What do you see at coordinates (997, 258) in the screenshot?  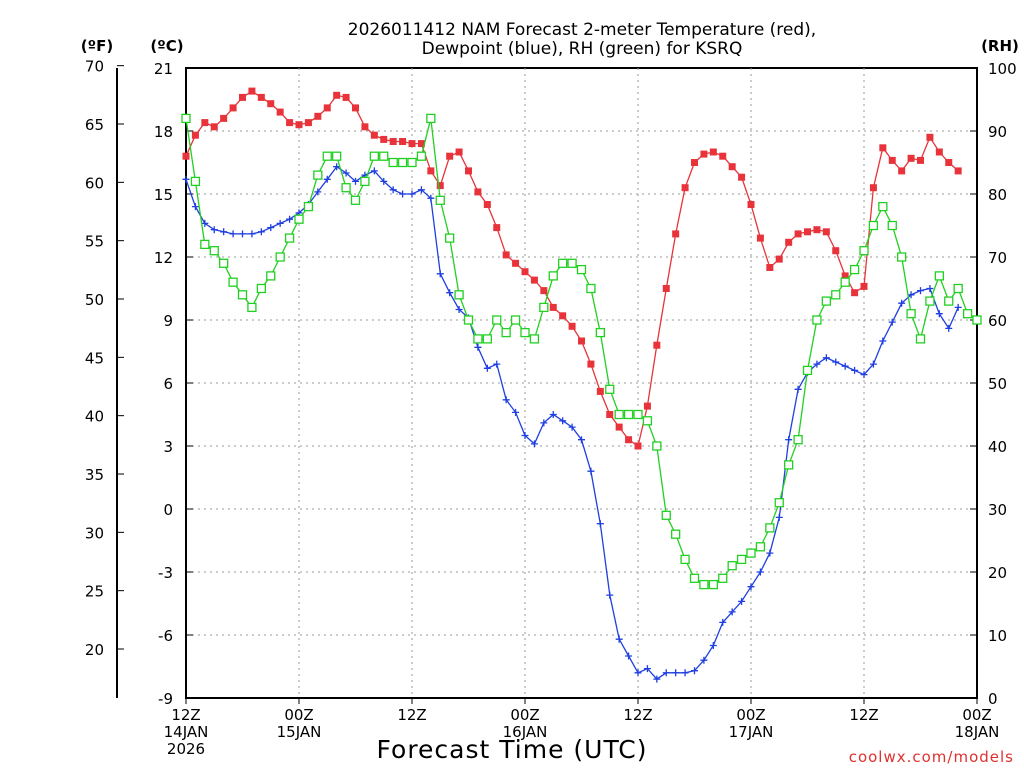 I see `rh-tick-label: 70` at bounding box center [997, 258].